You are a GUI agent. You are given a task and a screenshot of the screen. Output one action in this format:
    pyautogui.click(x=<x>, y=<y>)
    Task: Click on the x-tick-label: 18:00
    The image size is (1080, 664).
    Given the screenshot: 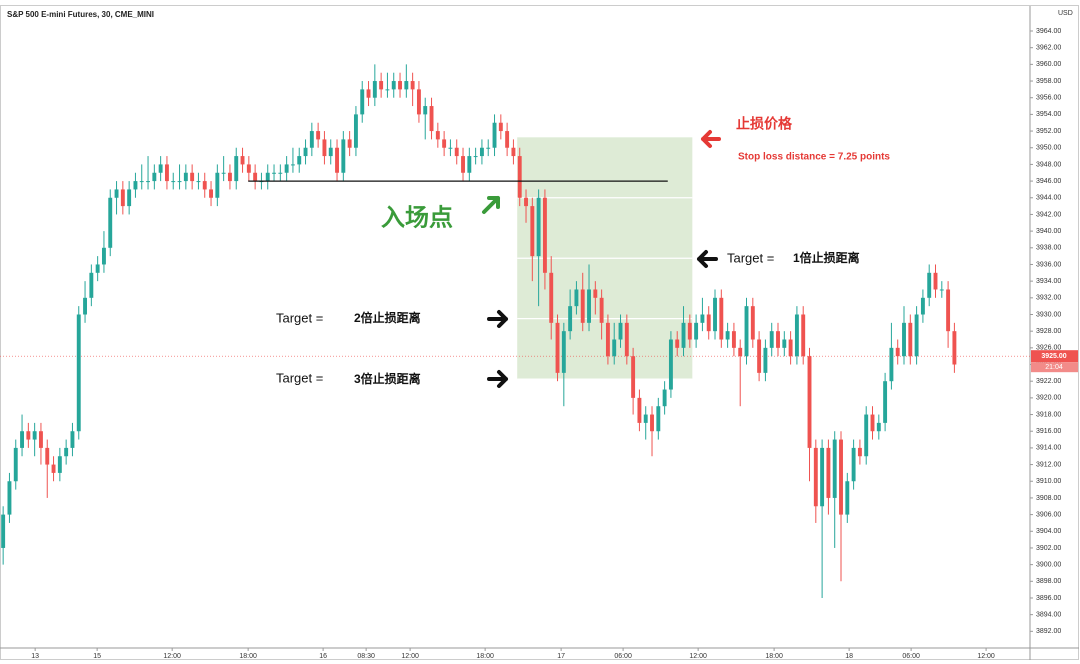 What is the action you would take?
    pyautogui.click(x=485, y=656)
    